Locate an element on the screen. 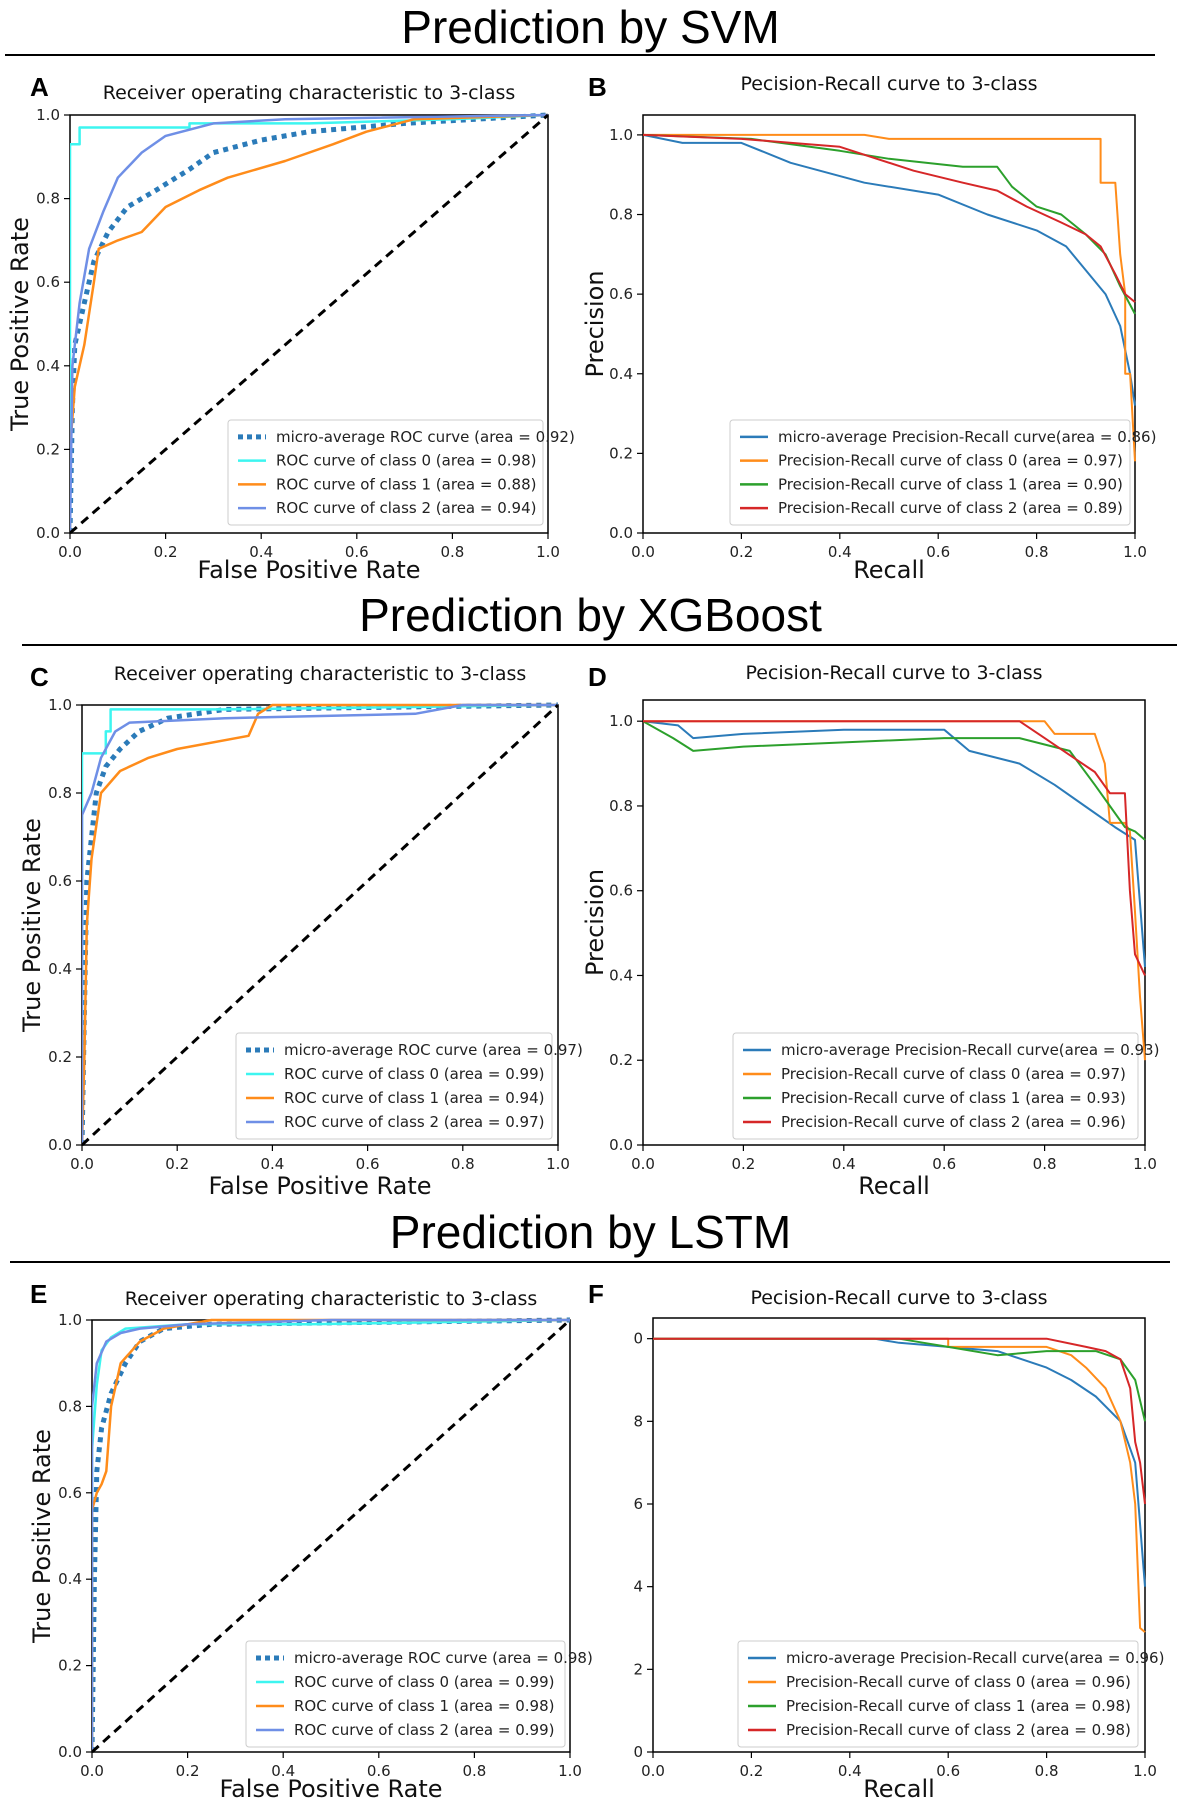  legend-entry: micro-average ROC curve (area = 0.92) is located at coordinates (425, 437).